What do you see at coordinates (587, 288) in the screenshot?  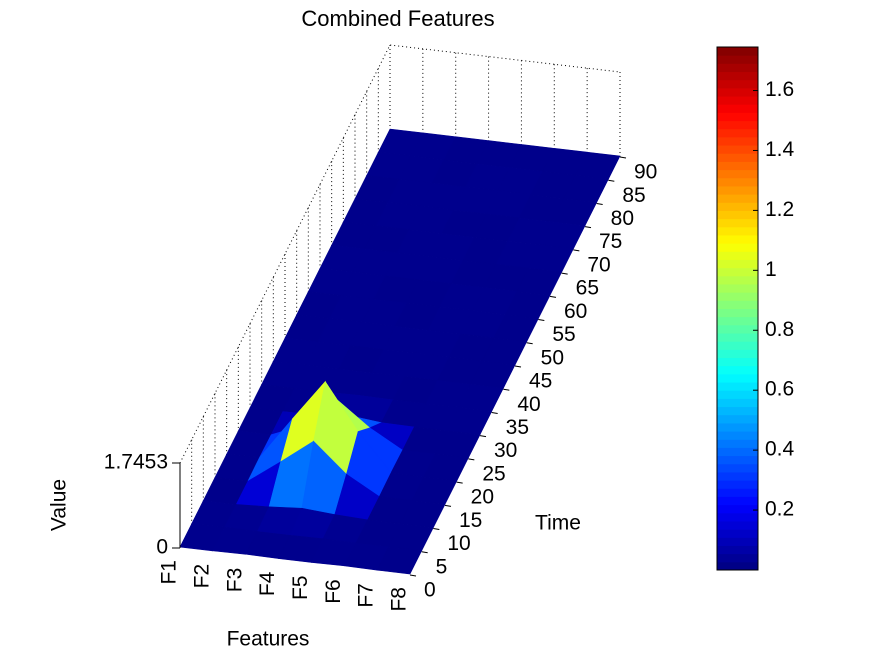 I see `y-tick-label: 65` at bounding box center [587, 288].